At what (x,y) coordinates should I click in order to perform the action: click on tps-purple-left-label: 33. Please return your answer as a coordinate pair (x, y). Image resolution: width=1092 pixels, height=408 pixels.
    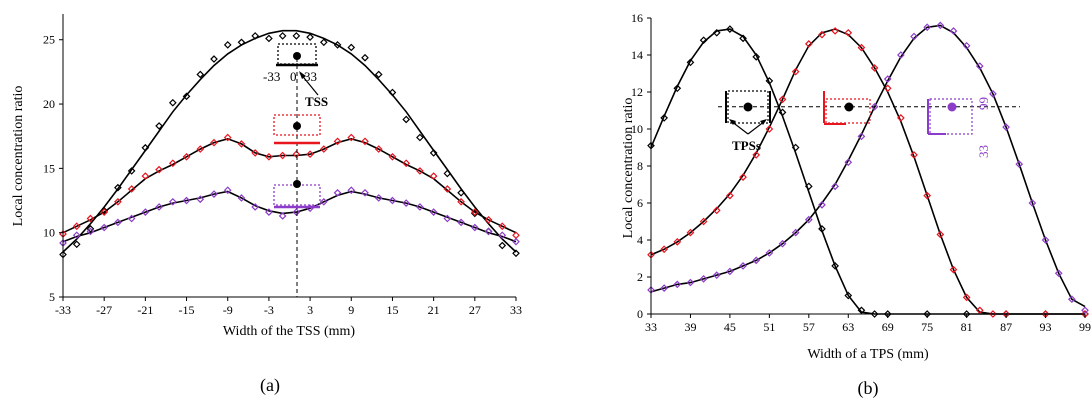
    Looking at the image, I should click on (983, 151).